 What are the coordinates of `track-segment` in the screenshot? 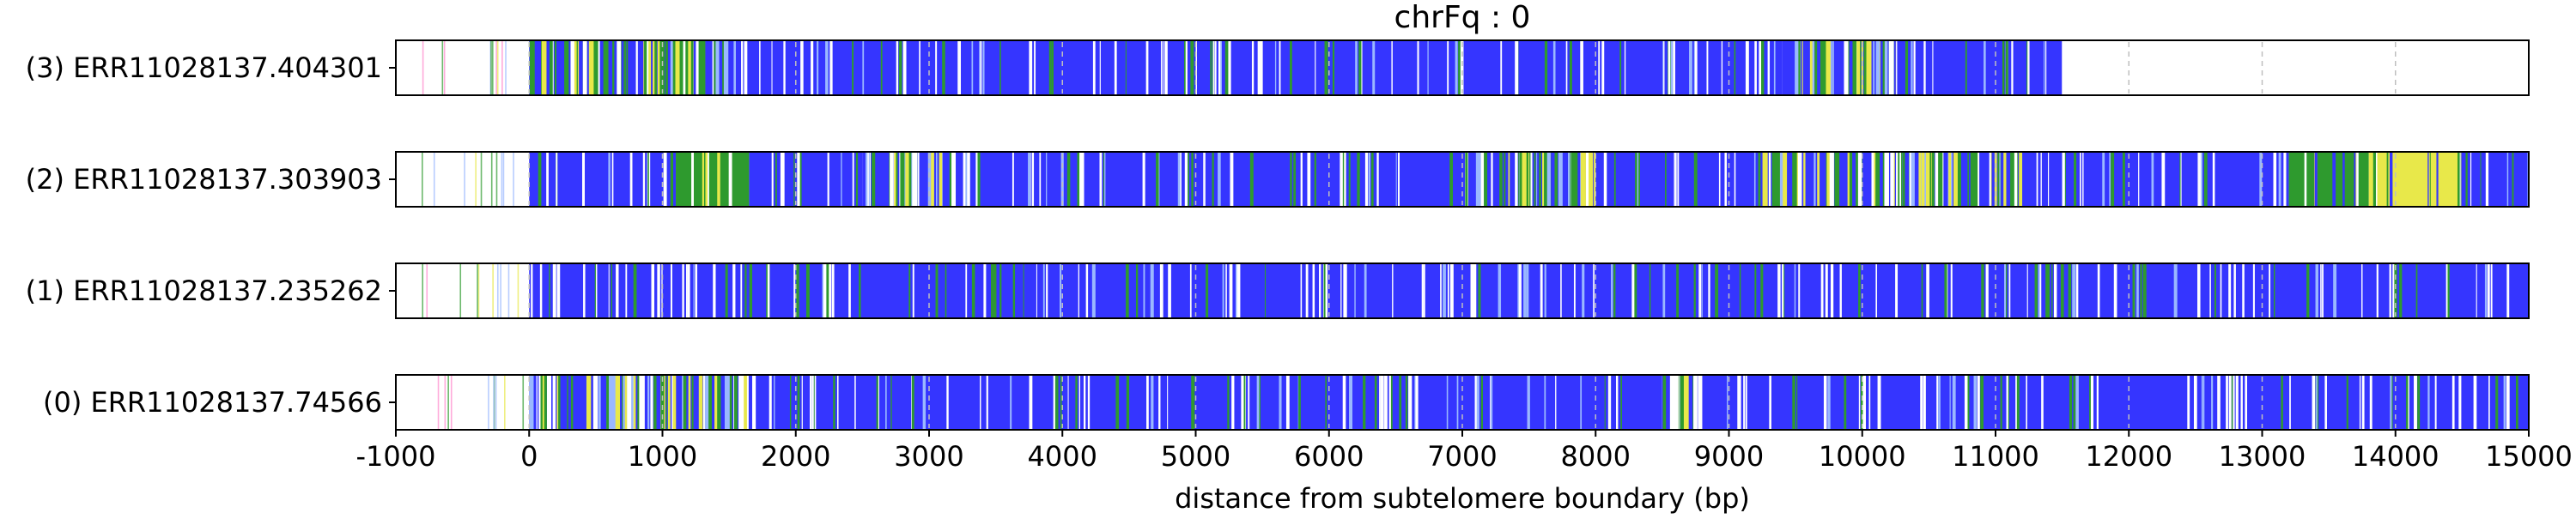 It's located at (1979, 67).